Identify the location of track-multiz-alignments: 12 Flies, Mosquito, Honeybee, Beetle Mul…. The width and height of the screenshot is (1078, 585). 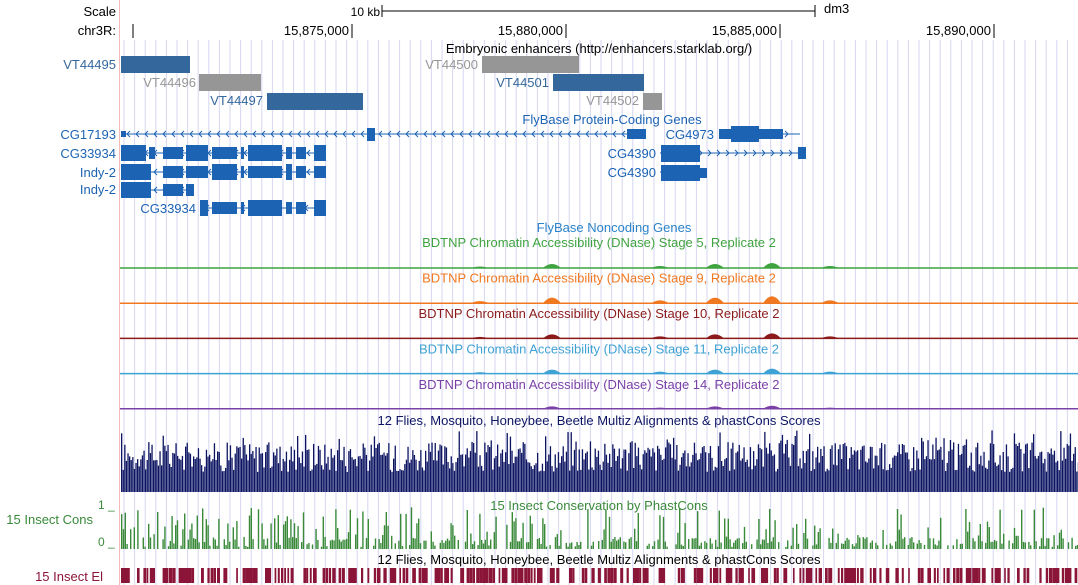
(599, 452).